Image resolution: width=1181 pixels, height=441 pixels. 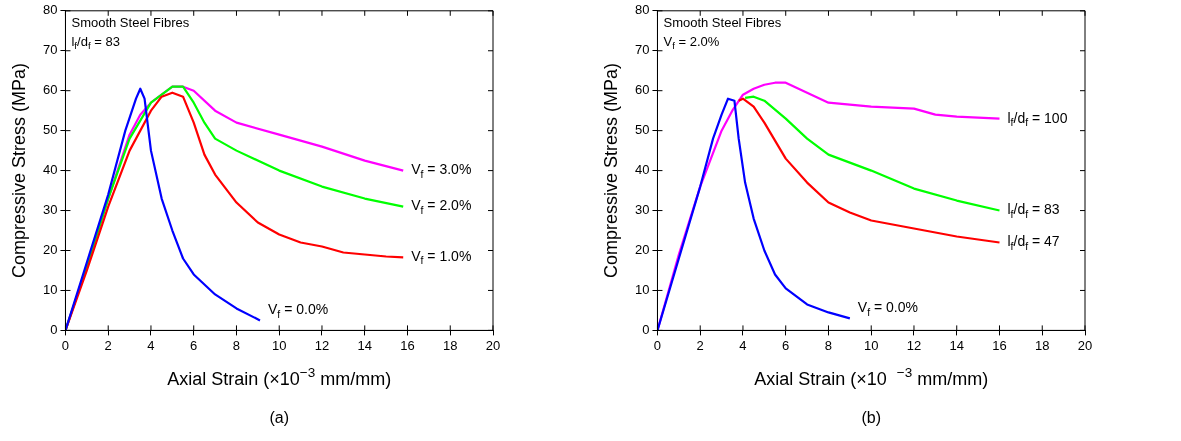 What do you see at coordinates (871, 377) in the screenshot?
I see `x-axis-title: Axial Strain (×10 −3 mm/mm)` at bounding box center [871, 377].